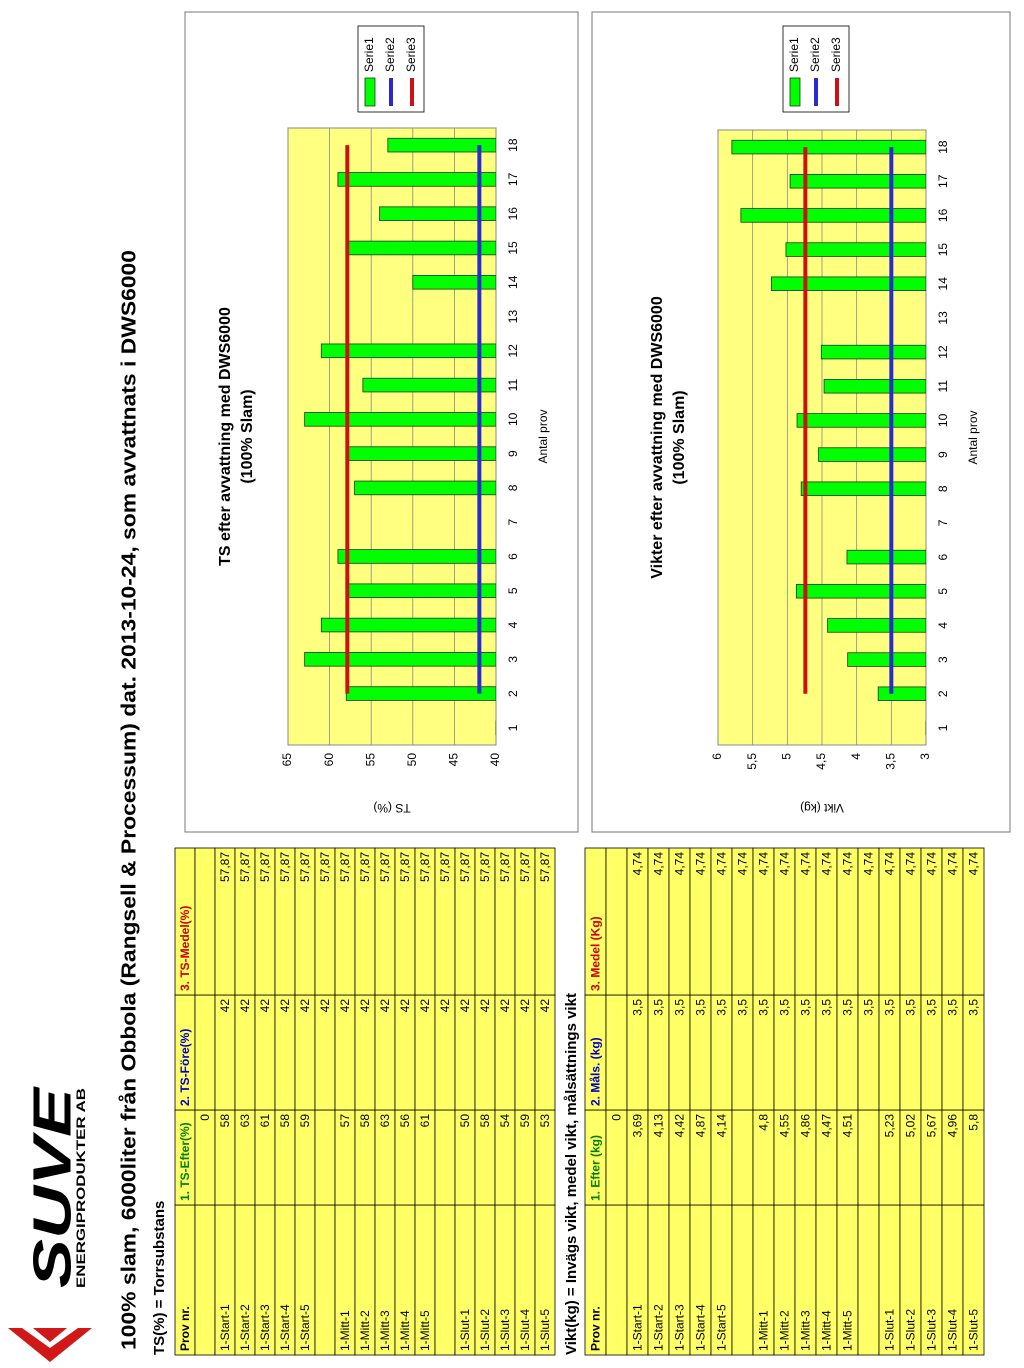 The image size is (1024, 1368). What do you see at coordinates (513, 624) in the screenshot?
I see `x-tick-label: 4` at bounding box center [513, 624].